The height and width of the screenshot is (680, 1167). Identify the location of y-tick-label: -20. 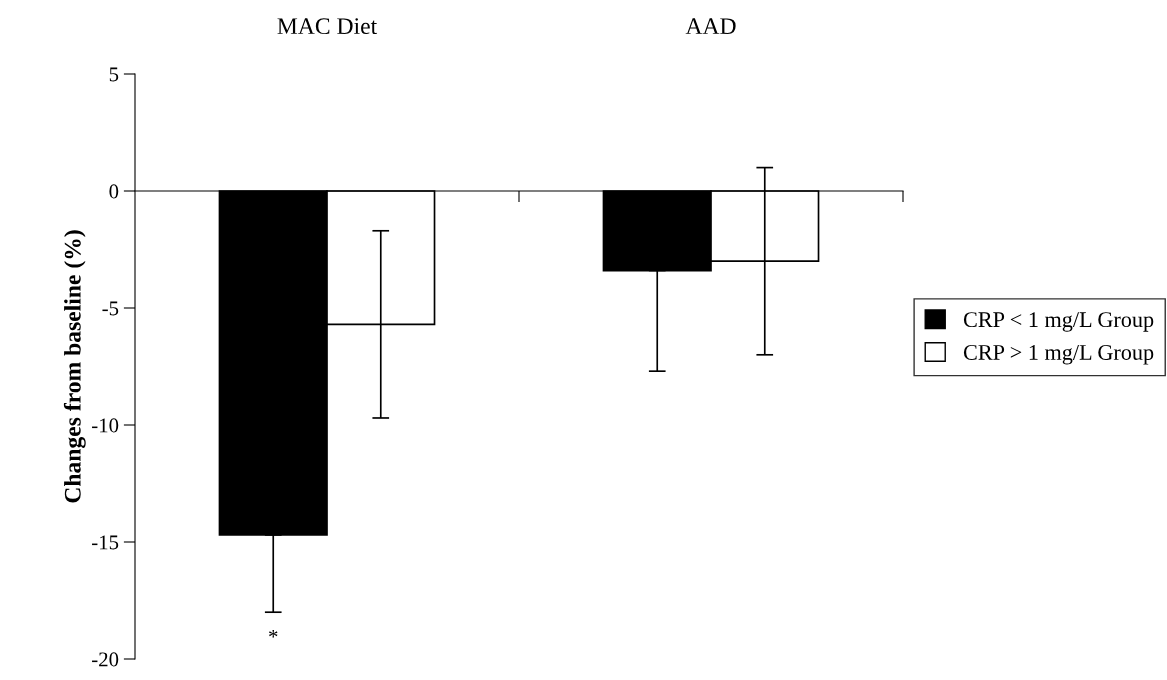
(105, 659).